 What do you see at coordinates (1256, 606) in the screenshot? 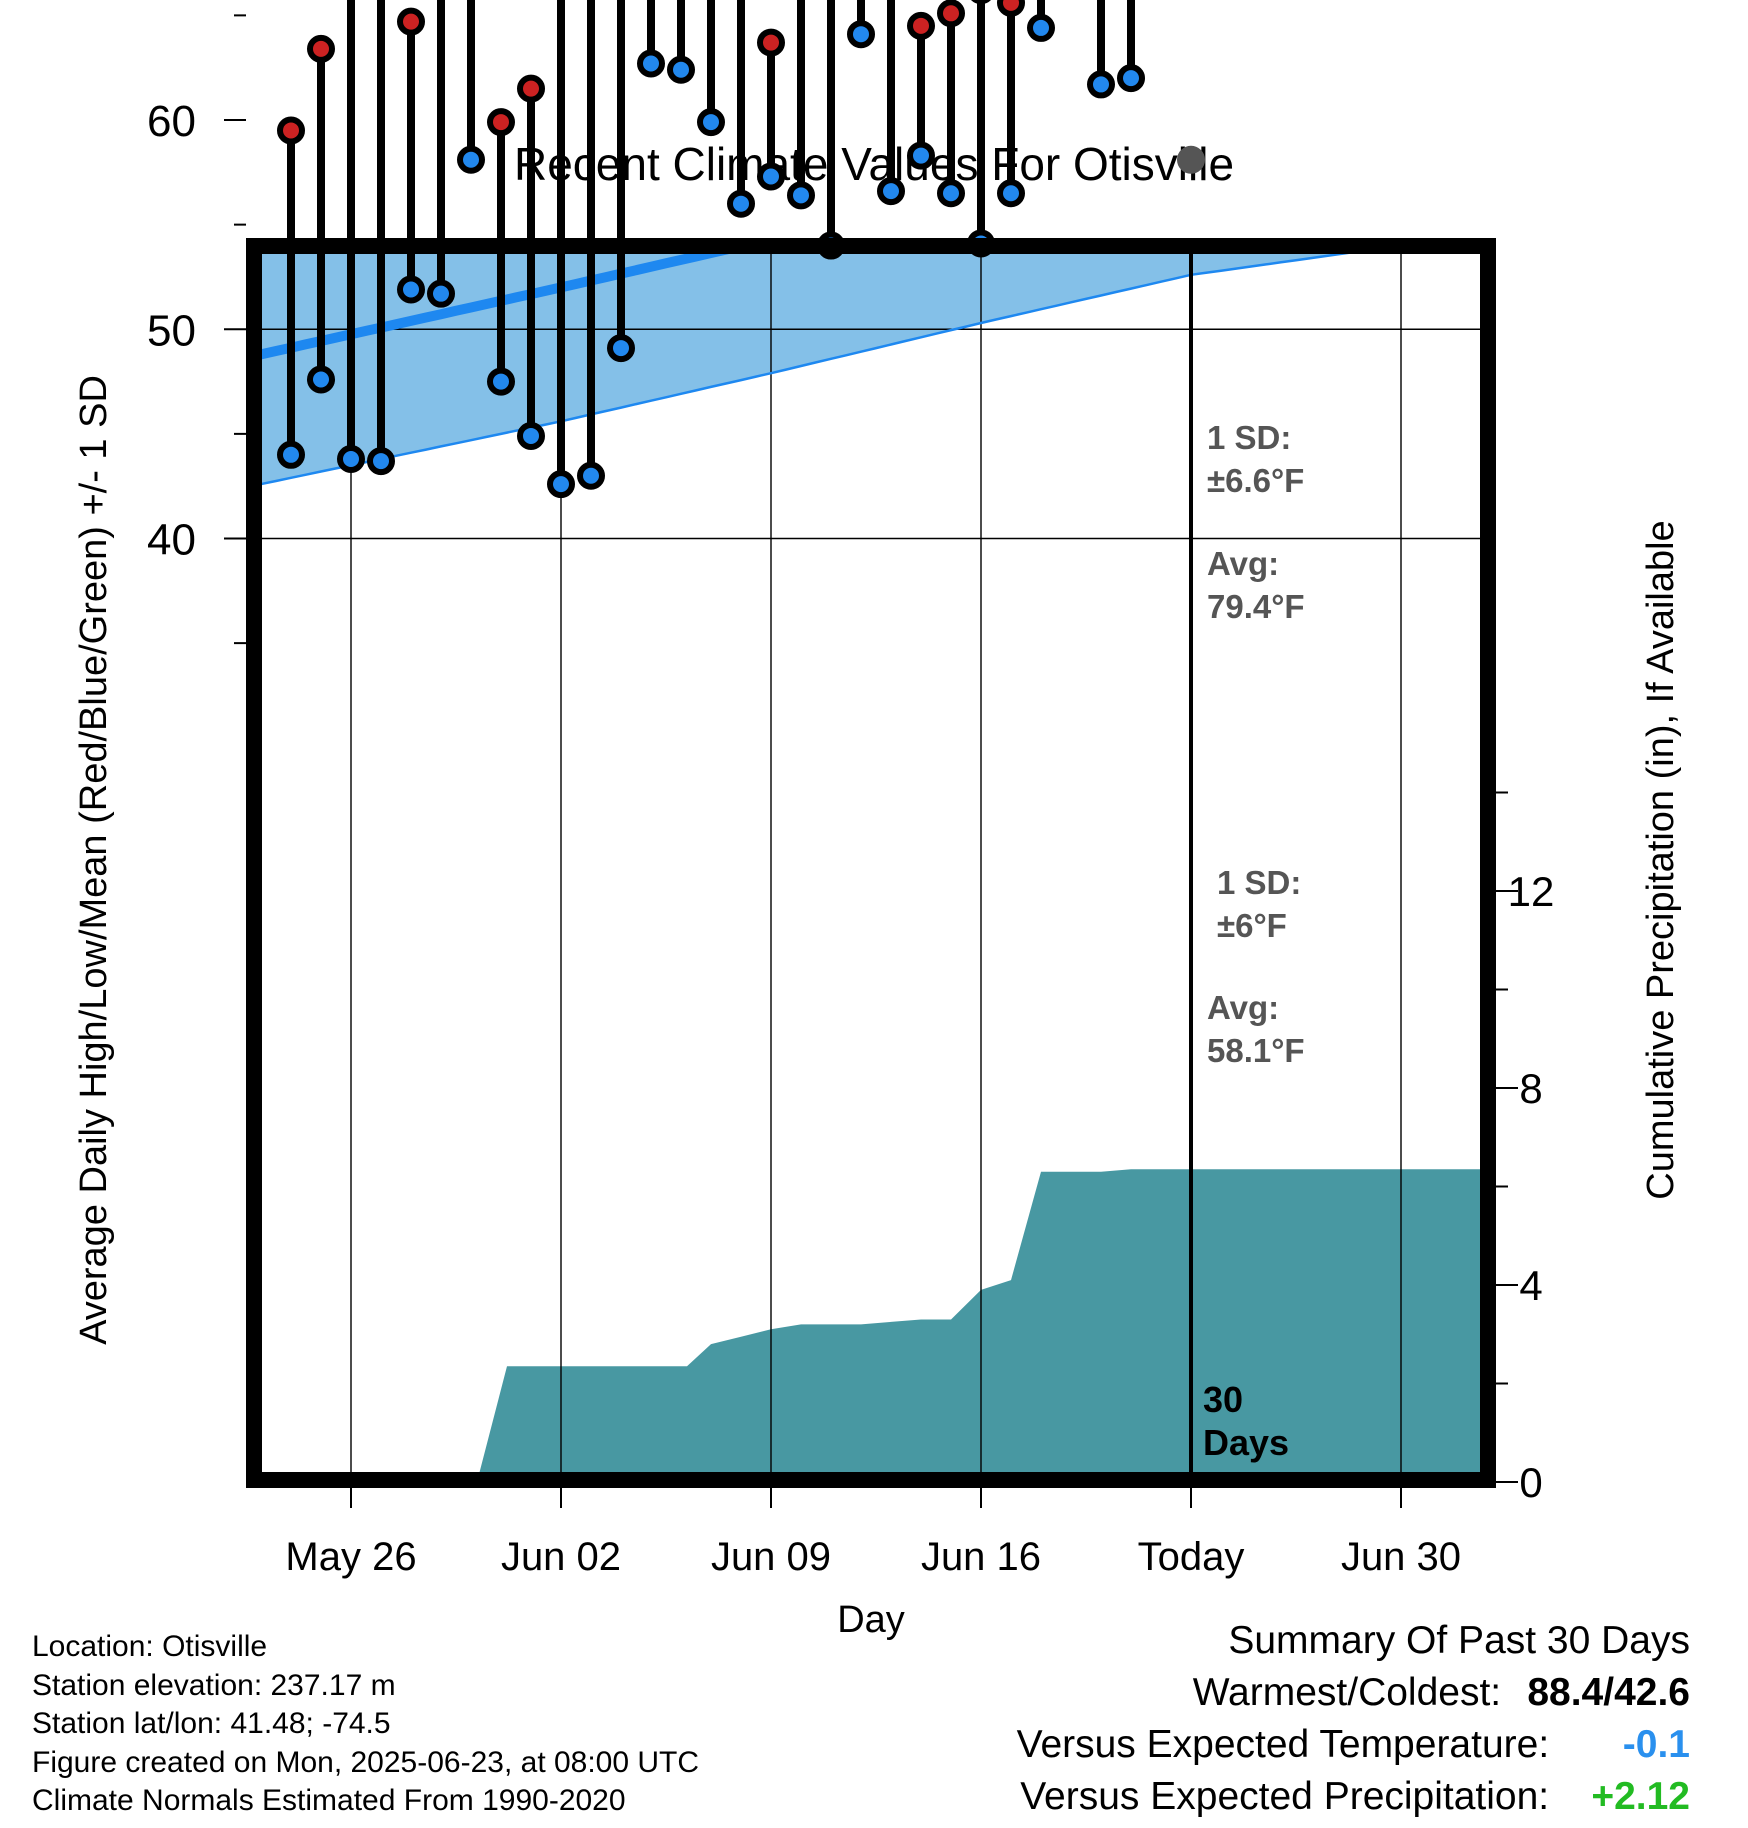
I see `high-avg-value: 79.4°F` at bounding box center [1256, 606].